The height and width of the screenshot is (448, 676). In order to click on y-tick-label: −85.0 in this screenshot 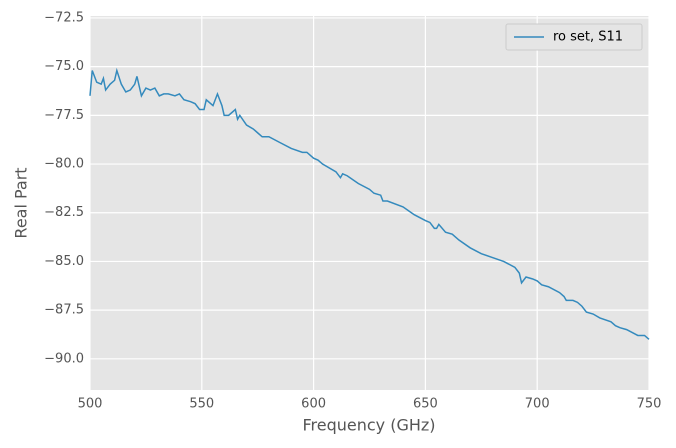, I will do `click(64, 261)`.